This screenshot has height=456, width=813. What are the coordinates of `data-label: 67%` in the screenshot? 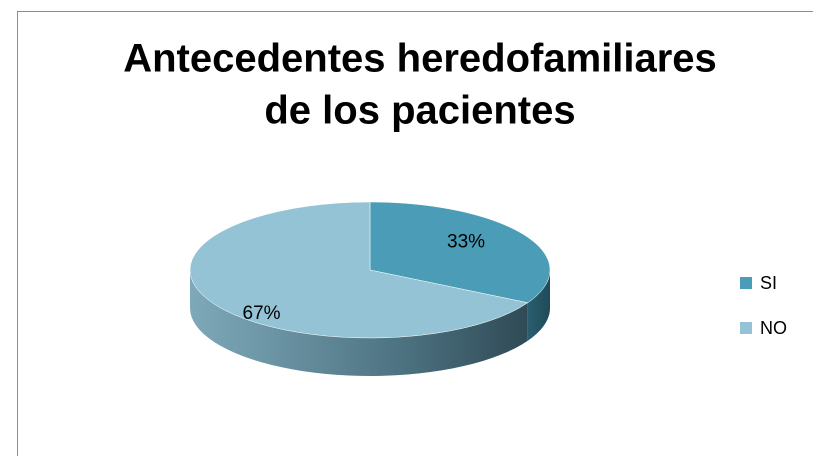 It's located at (262, 313).